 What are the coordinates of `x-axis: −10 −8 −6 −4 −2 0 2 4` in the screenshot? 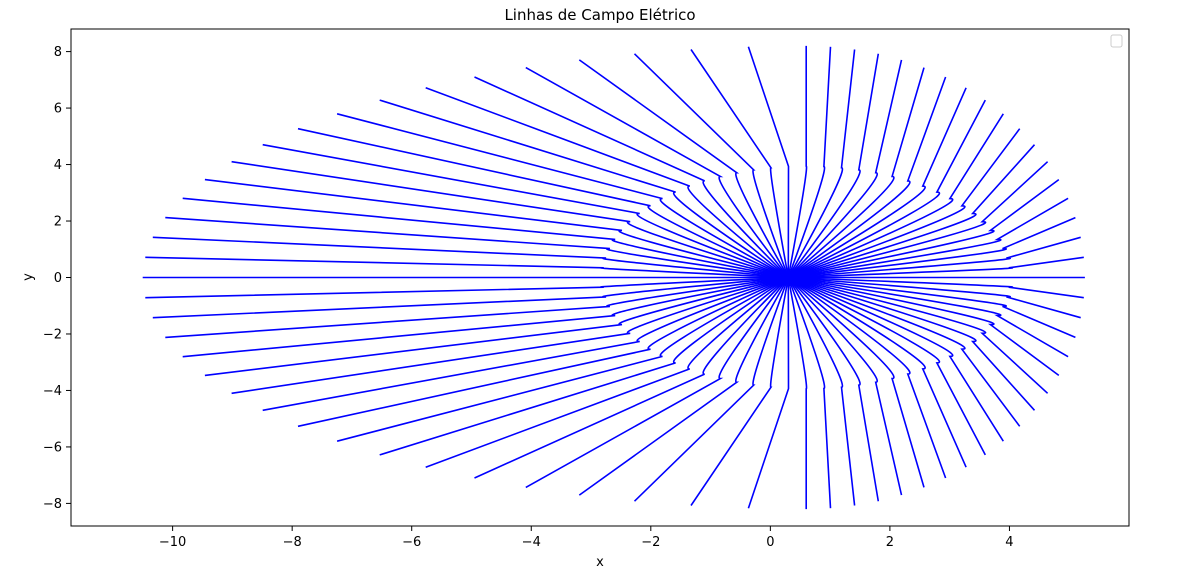 It's located at (586, 538).